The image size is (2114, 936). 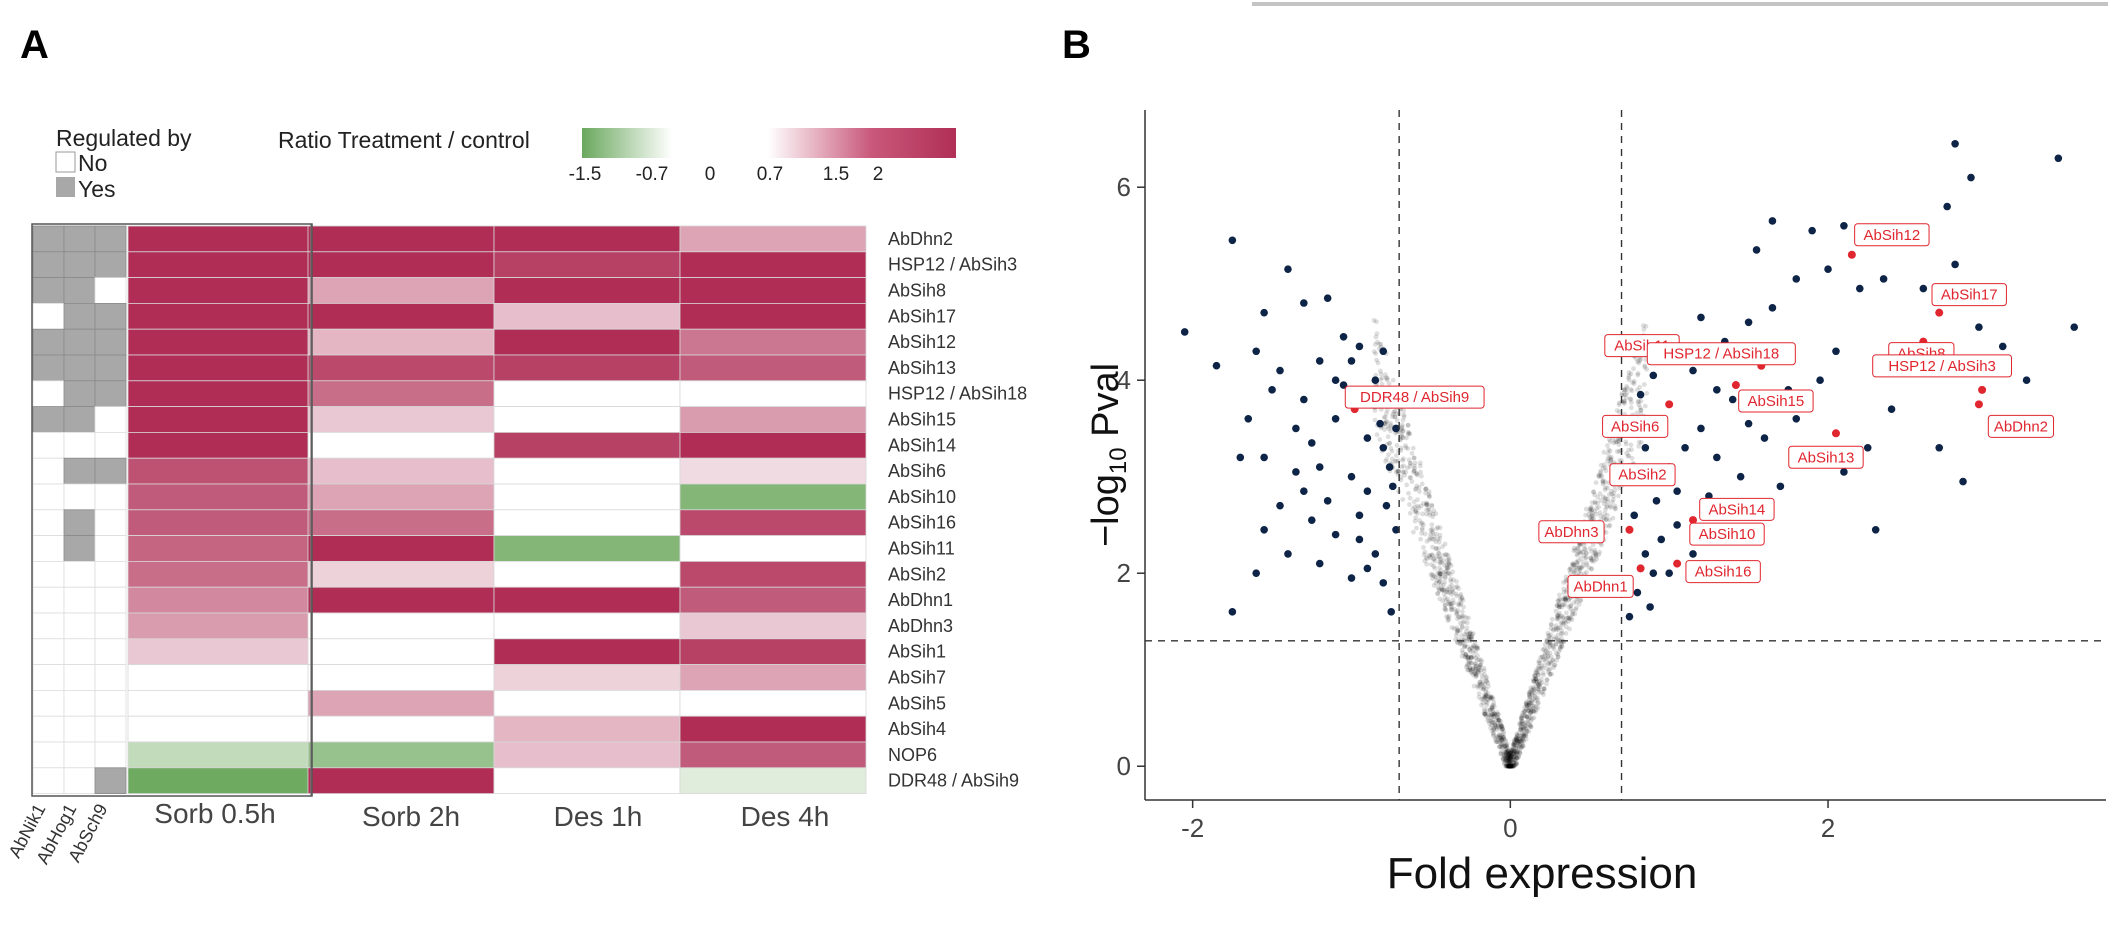 I want to click on gene-label: AbSih10, so click(x=1727, y=534).